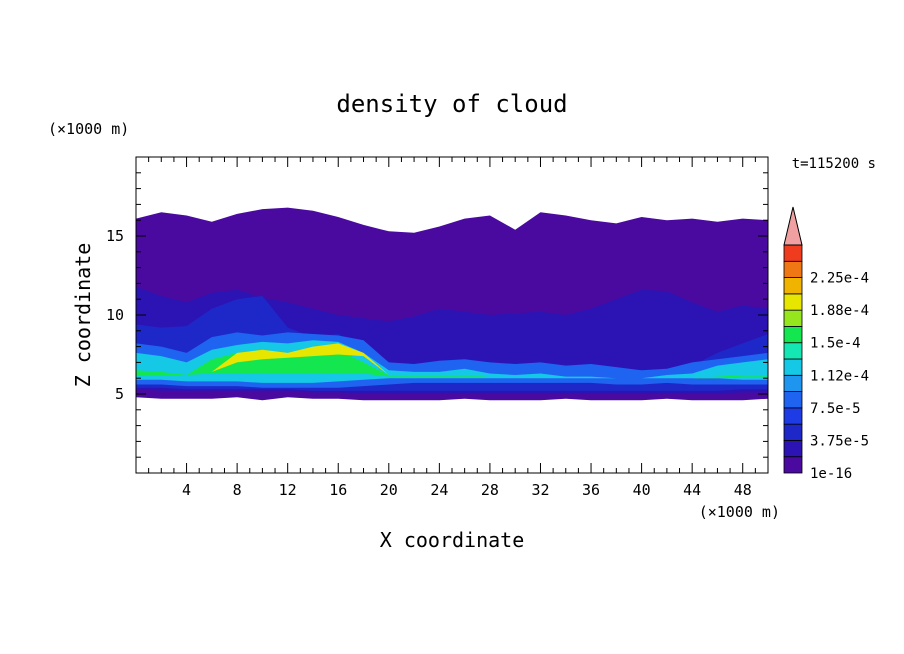  Describe the element at coordinates (839, 311) in the screenshot. I see `colorbar-label: 1.88e-4` at that location.